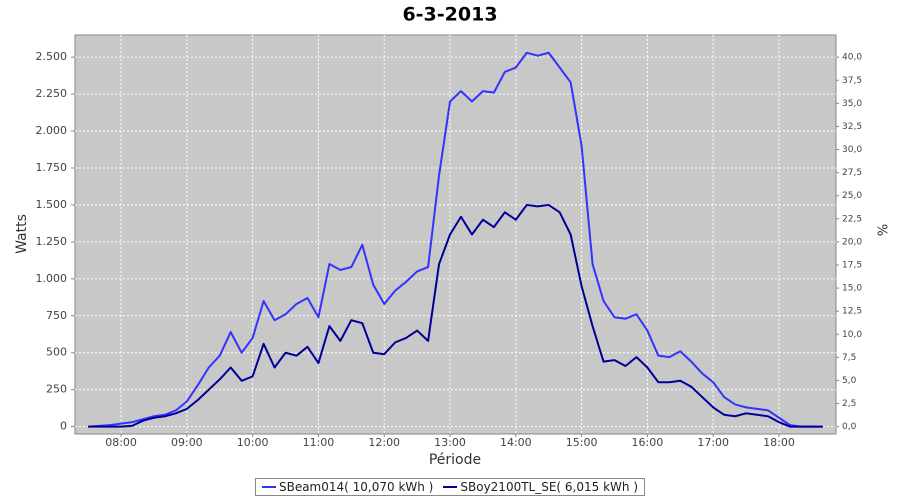 This screenshot has width=900, height=500. I want to click on legend-label: SBeam014( 10,070 kWh ), so click(356, 487).